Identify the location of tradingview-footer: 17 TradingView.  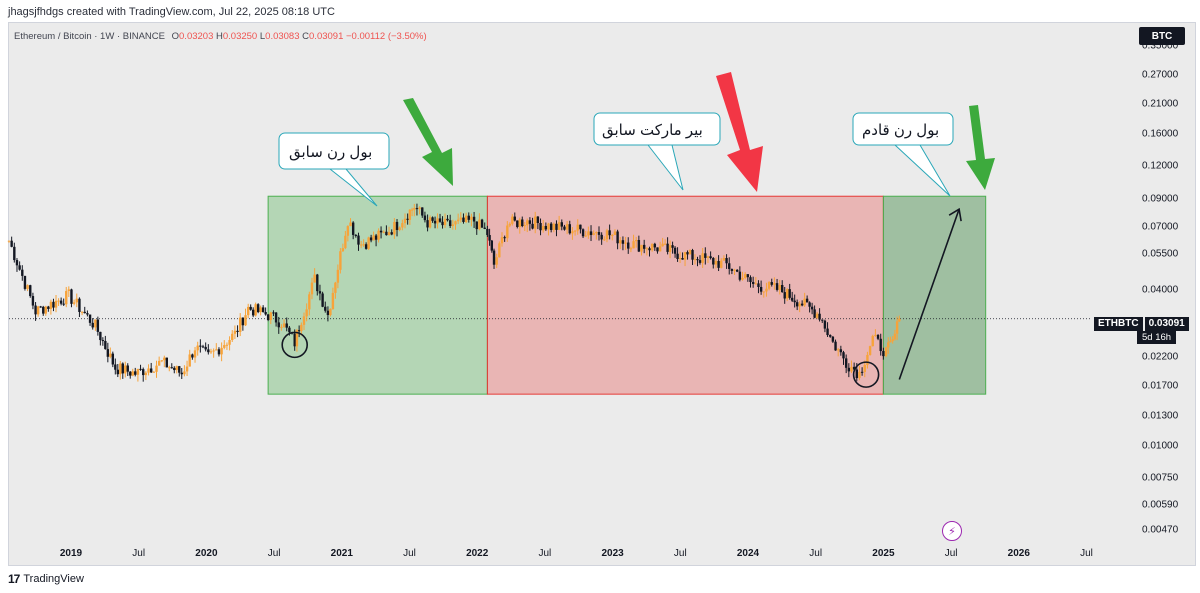
(46, 579).